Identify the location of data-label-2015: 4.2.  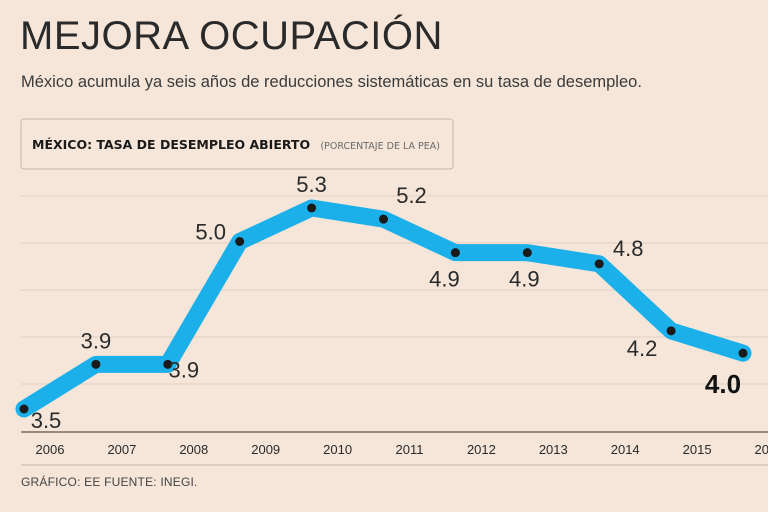
(642, 348).